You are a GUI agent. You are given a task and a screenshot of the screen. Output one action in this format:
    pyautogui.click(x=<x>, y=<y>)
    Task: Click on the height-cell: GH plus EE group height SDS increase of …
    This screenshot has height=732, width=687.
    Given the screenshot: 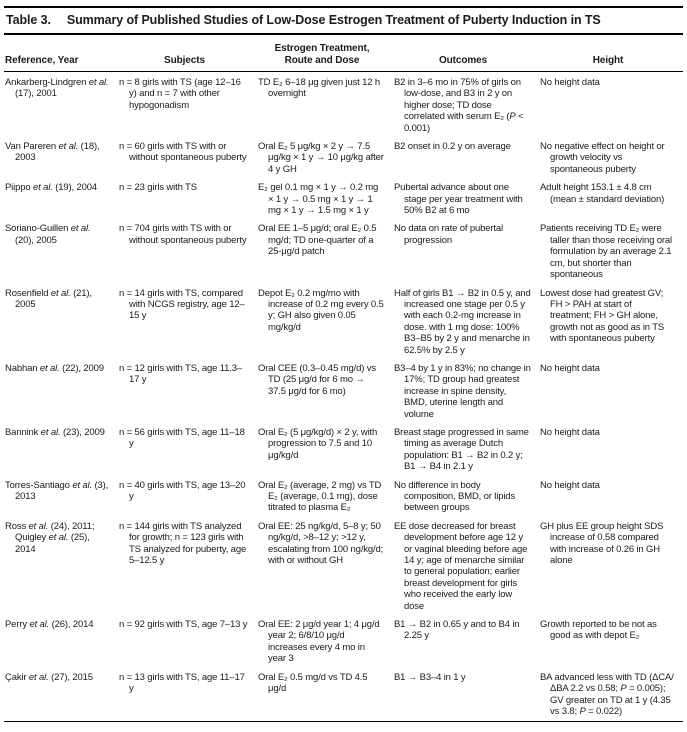 What is the action you would take?
    pyautogui.click(x=602, y=543)
    